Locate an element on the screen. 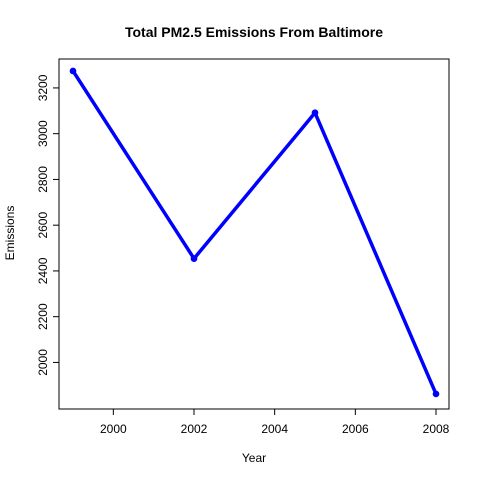 This screenshot has width=480, height=480. y-tick-label: 2600 is located at coordinates (43, 225).